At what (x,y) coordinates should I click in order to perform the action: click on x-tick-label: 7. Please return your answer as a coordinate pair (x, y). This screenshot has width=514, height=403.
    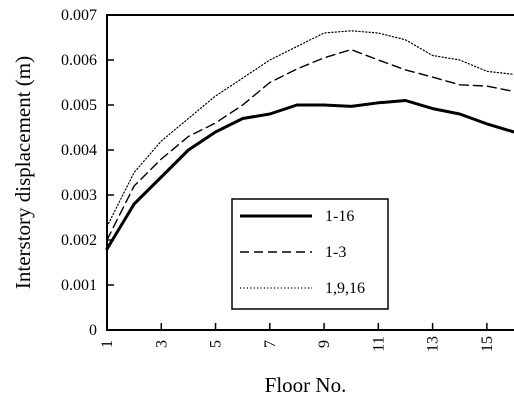
    Looking at the image, I should click on (270, 344).